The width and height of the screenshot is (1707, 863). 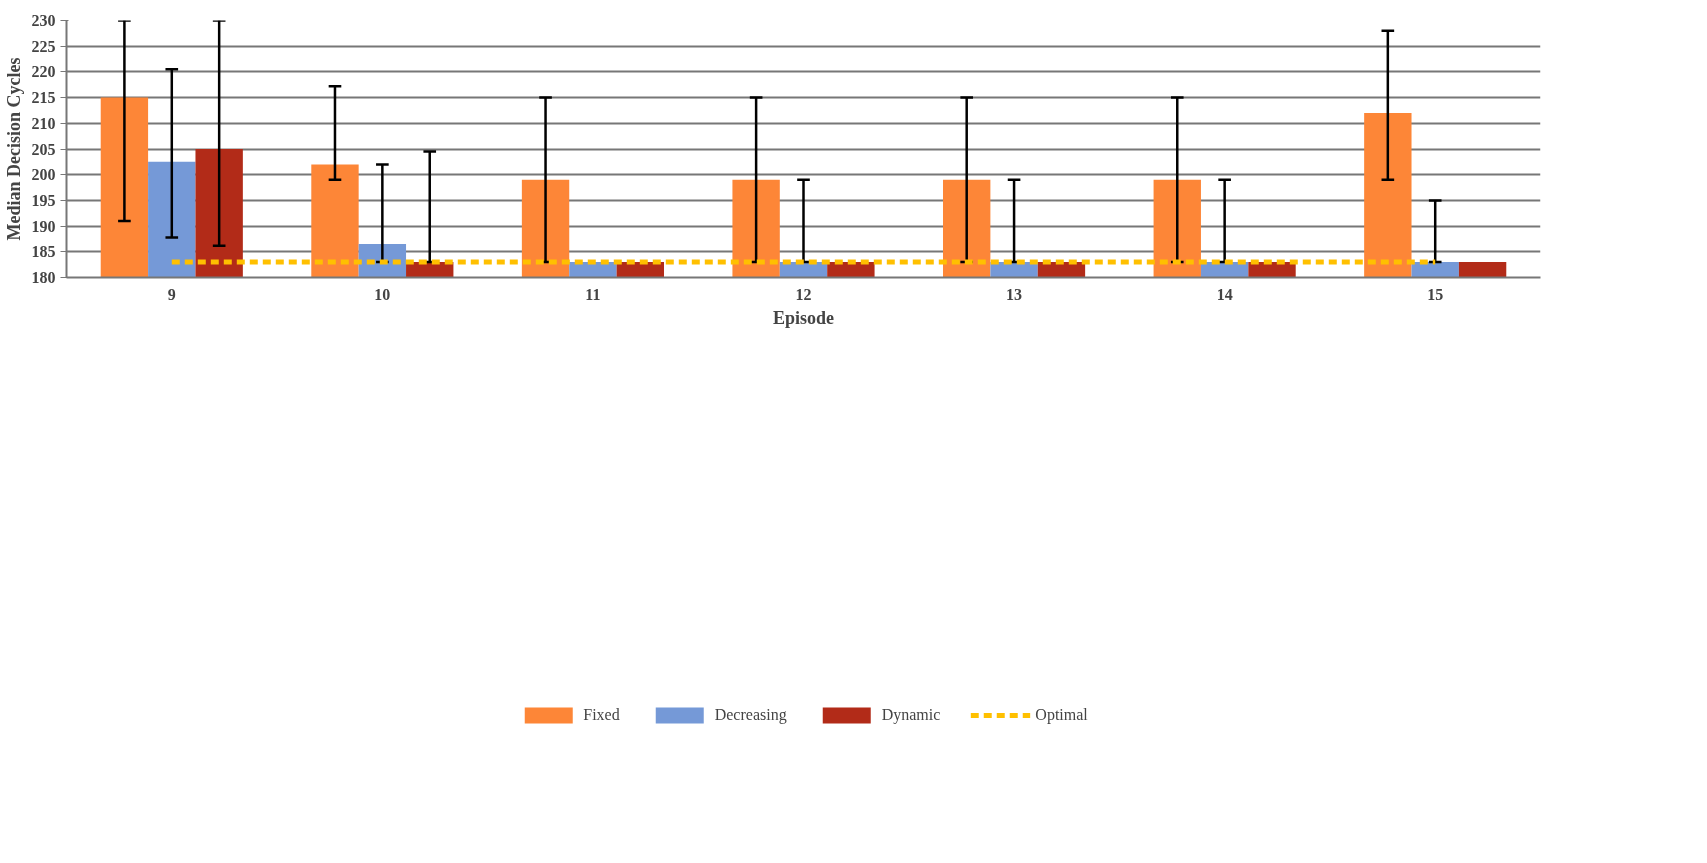 What do you see at coordinates (171, 294) in the screenshot?
I see `x-tick-label: 9` at bounding box center [171, 294].